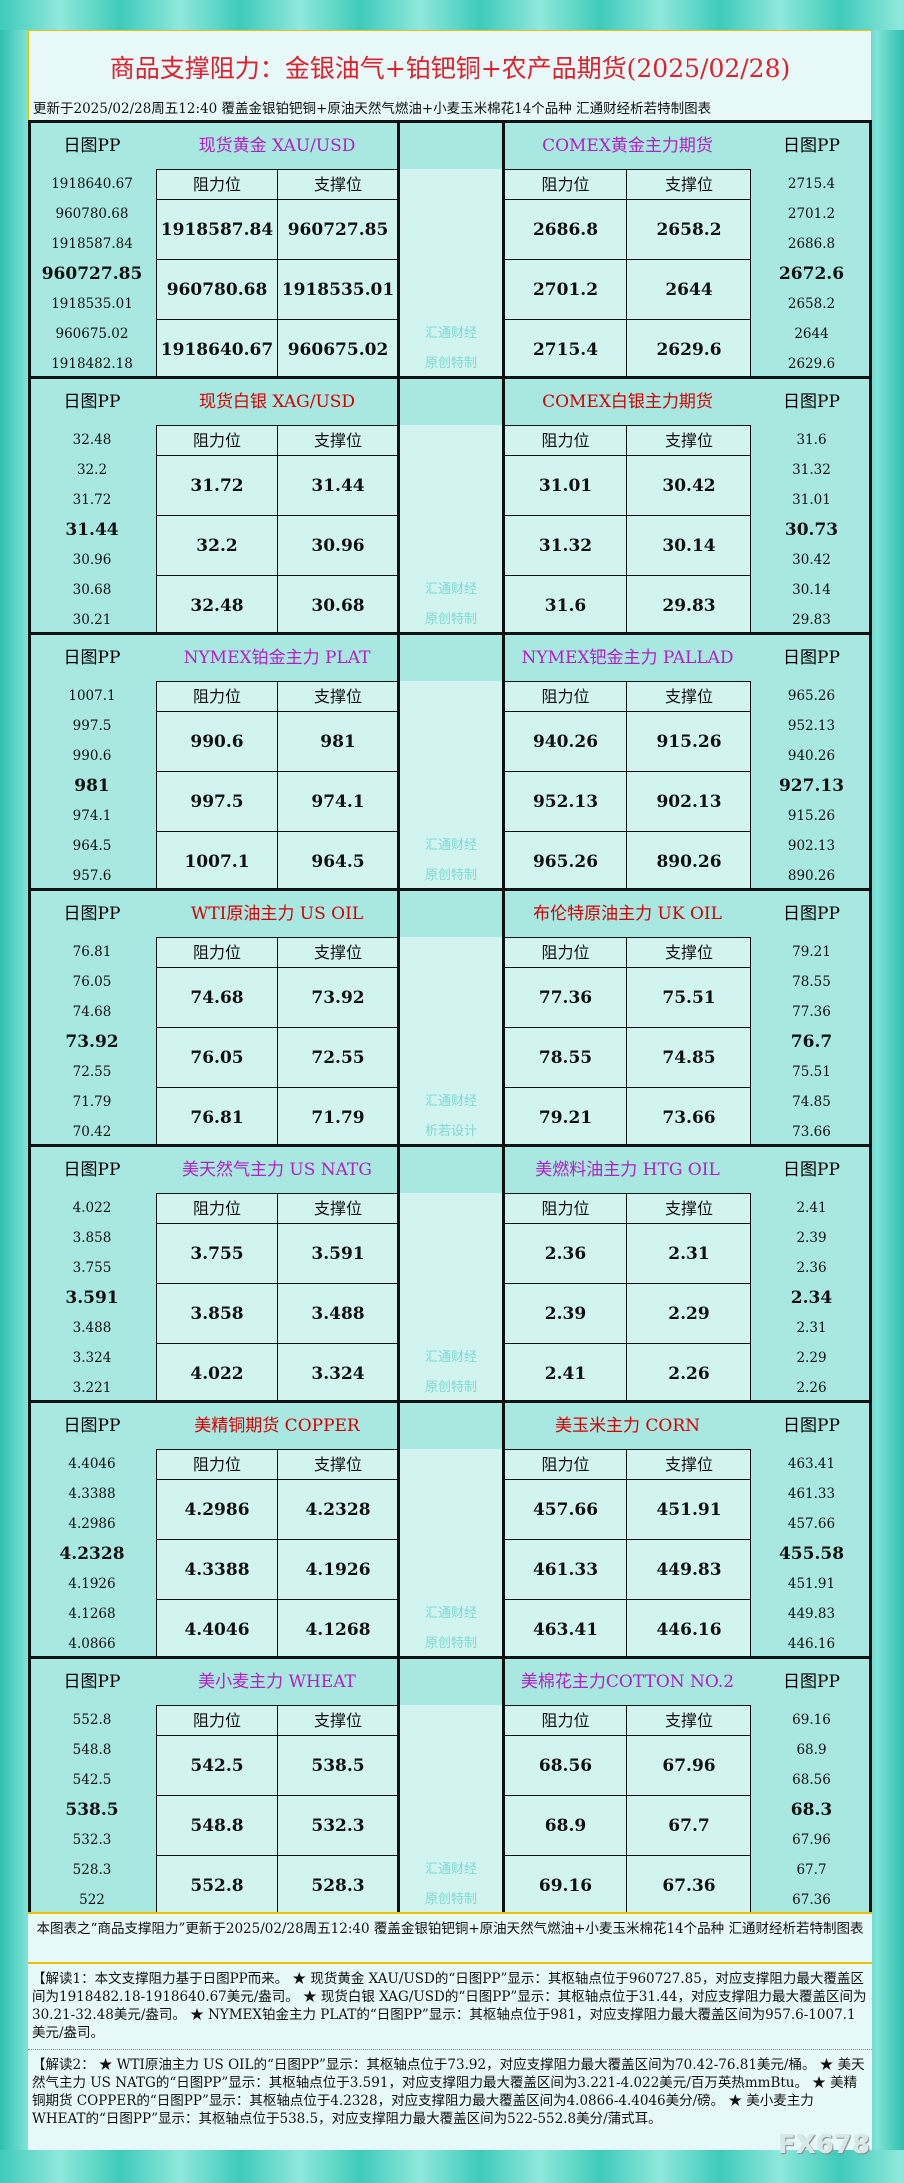 Image resolution: width=904 pixels, height=2183 pixels. I want to click on support-value: 2629.6, so click(688, 349).